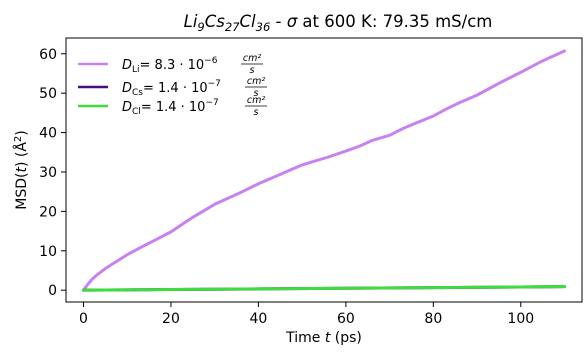  Describe the element at coordinates (52, 291) in the screenshot. I see `y-tick-label: 0` at that location.